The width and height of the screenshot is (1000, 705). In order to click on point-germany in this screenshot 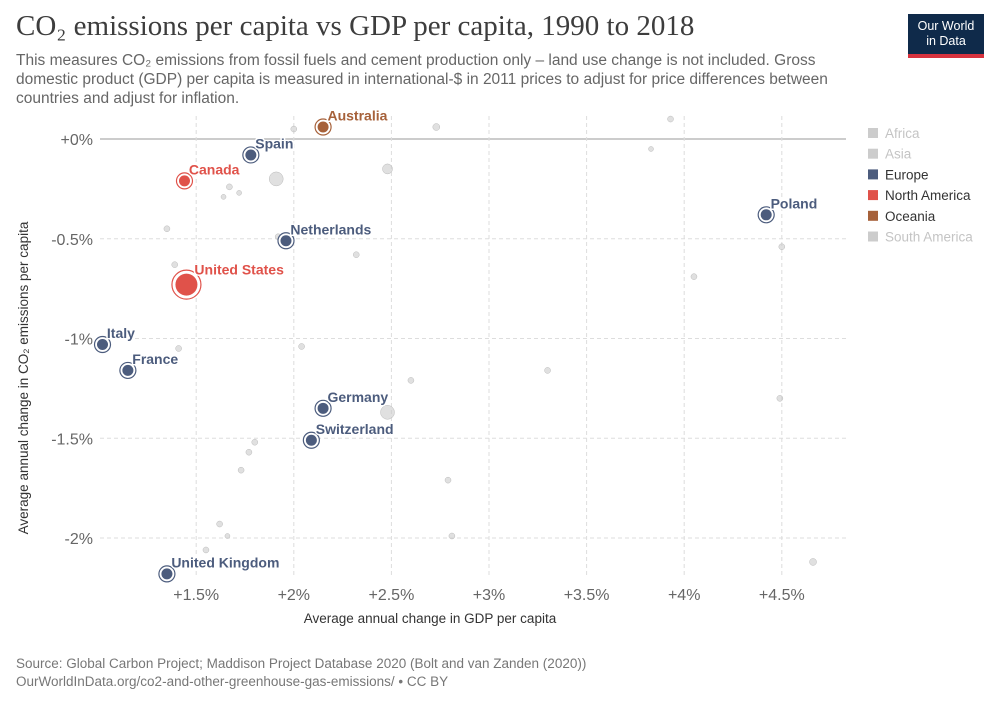, I will do `click(323, 408)`.